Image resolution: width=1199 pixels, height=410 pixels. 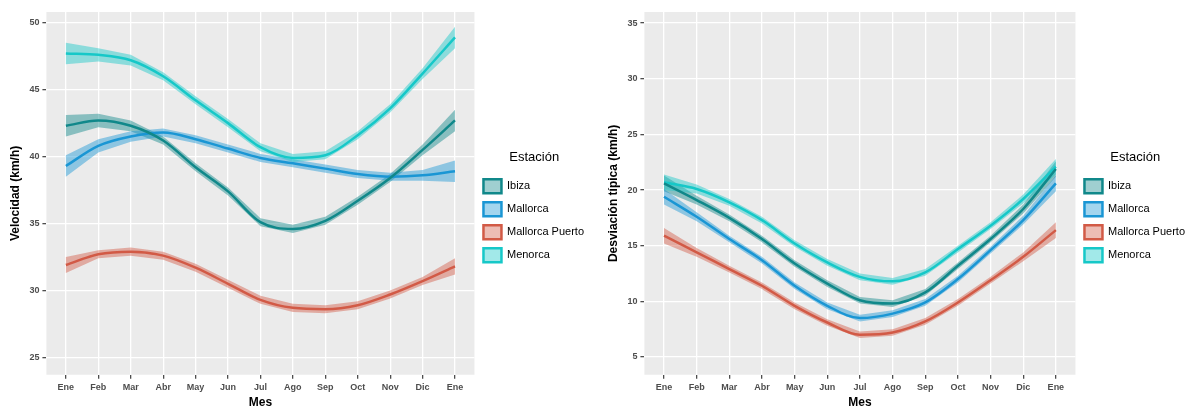 I want to click on y-tick-label: 45, so click(x=34, y=89).